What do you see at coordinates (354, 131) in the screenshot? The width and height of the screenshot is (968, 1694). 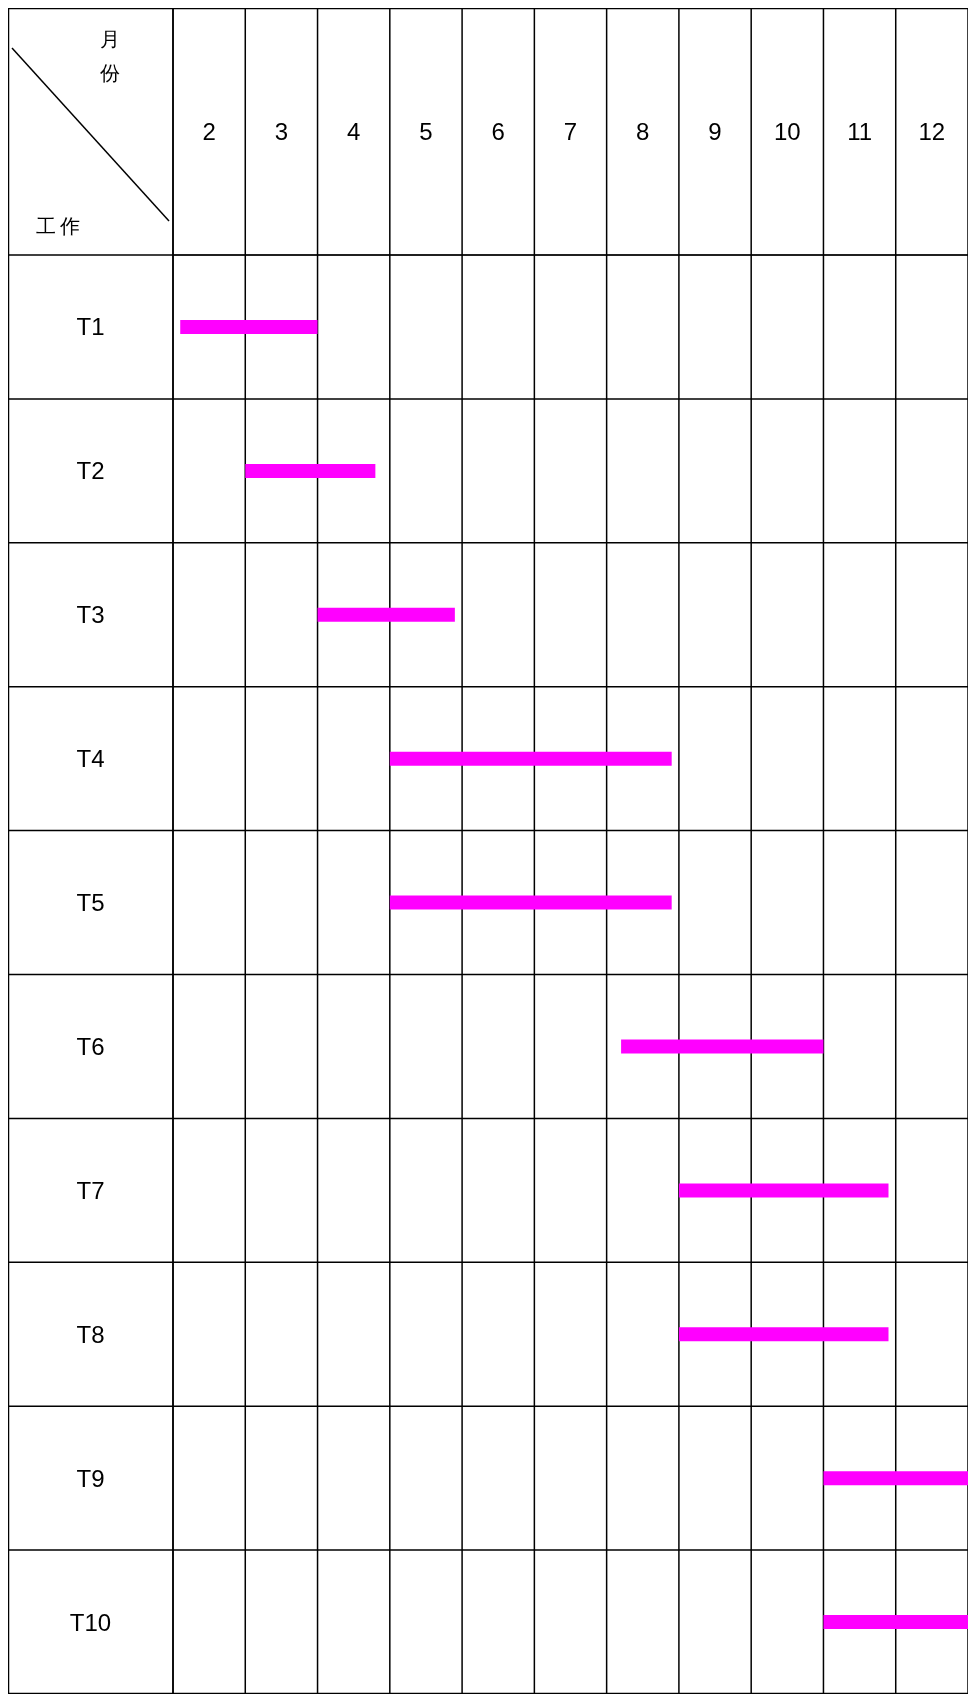 I see `x-tick-label: 4` at bounding box center [354, 131].